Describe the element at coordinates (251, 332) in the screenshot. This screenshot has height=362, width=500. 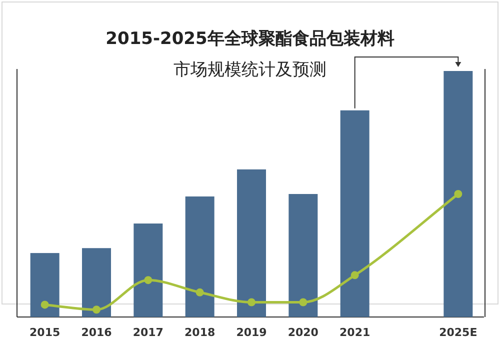
I see `x-tick-label: 2019` at that location.